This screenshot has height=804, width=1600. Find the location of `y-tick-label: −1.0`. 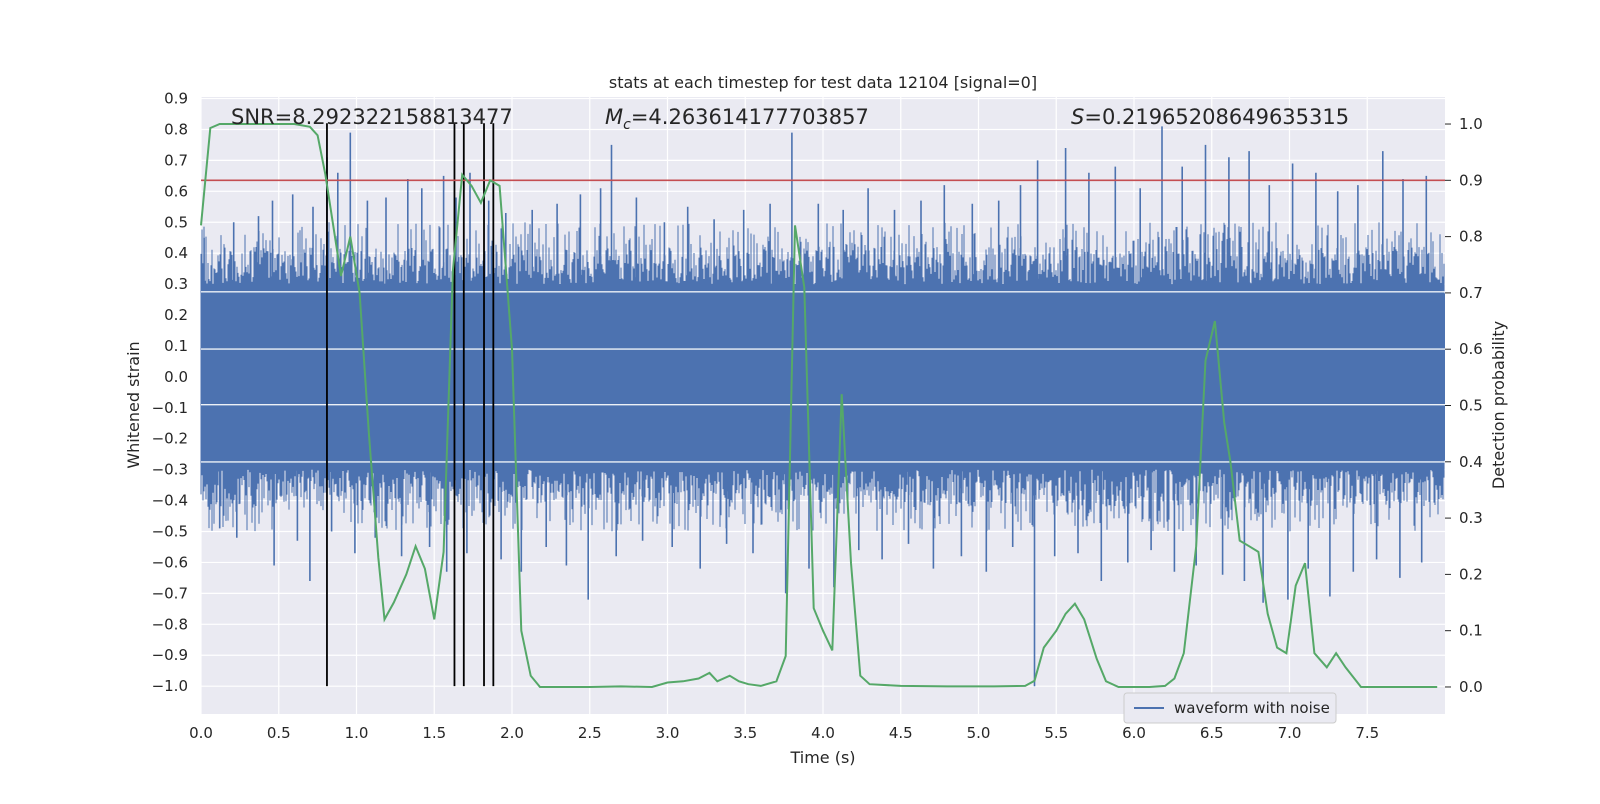

y-tick-label: −1.0 is located at coordinates (170, 686).